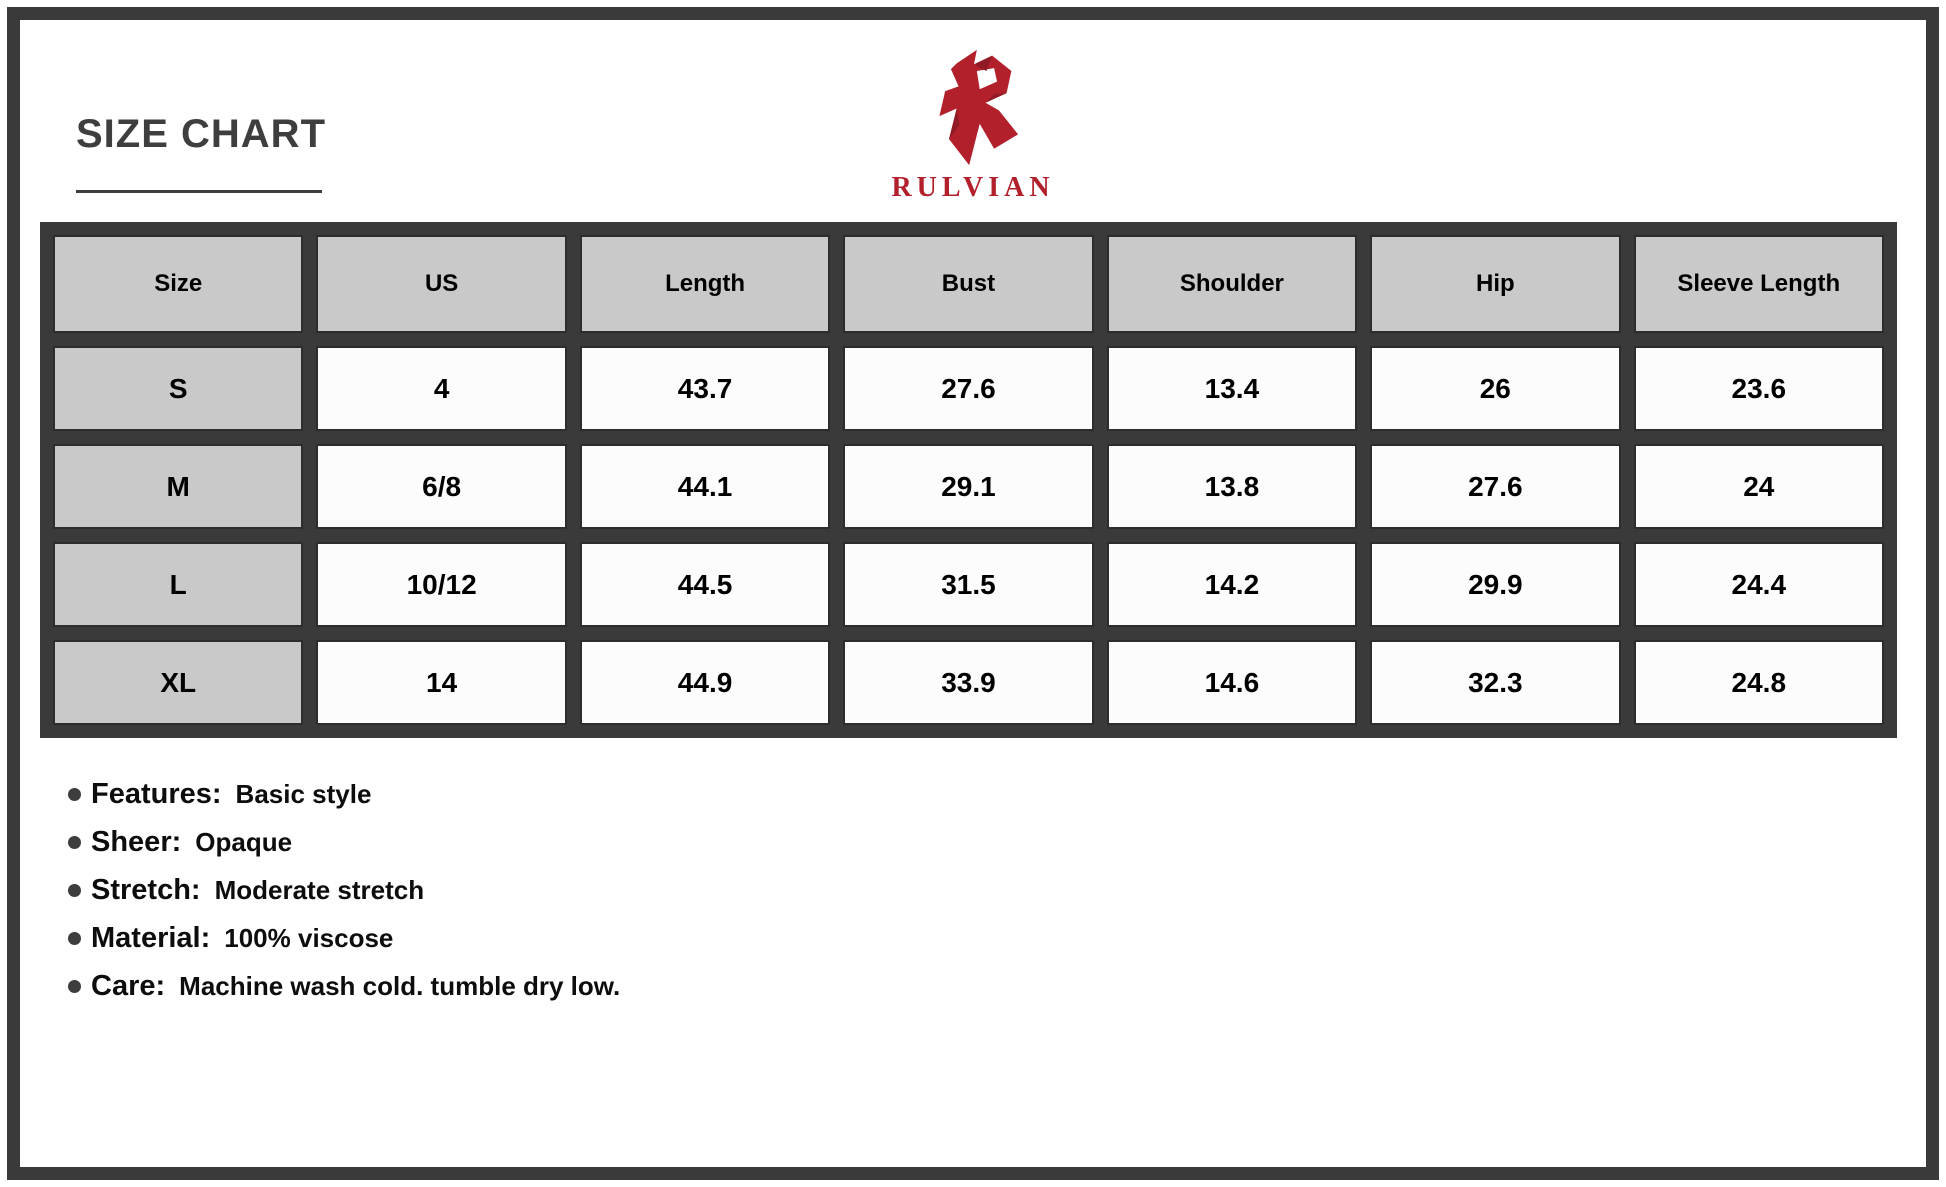  I want to click on size-cell: XL, so click(178, 682).